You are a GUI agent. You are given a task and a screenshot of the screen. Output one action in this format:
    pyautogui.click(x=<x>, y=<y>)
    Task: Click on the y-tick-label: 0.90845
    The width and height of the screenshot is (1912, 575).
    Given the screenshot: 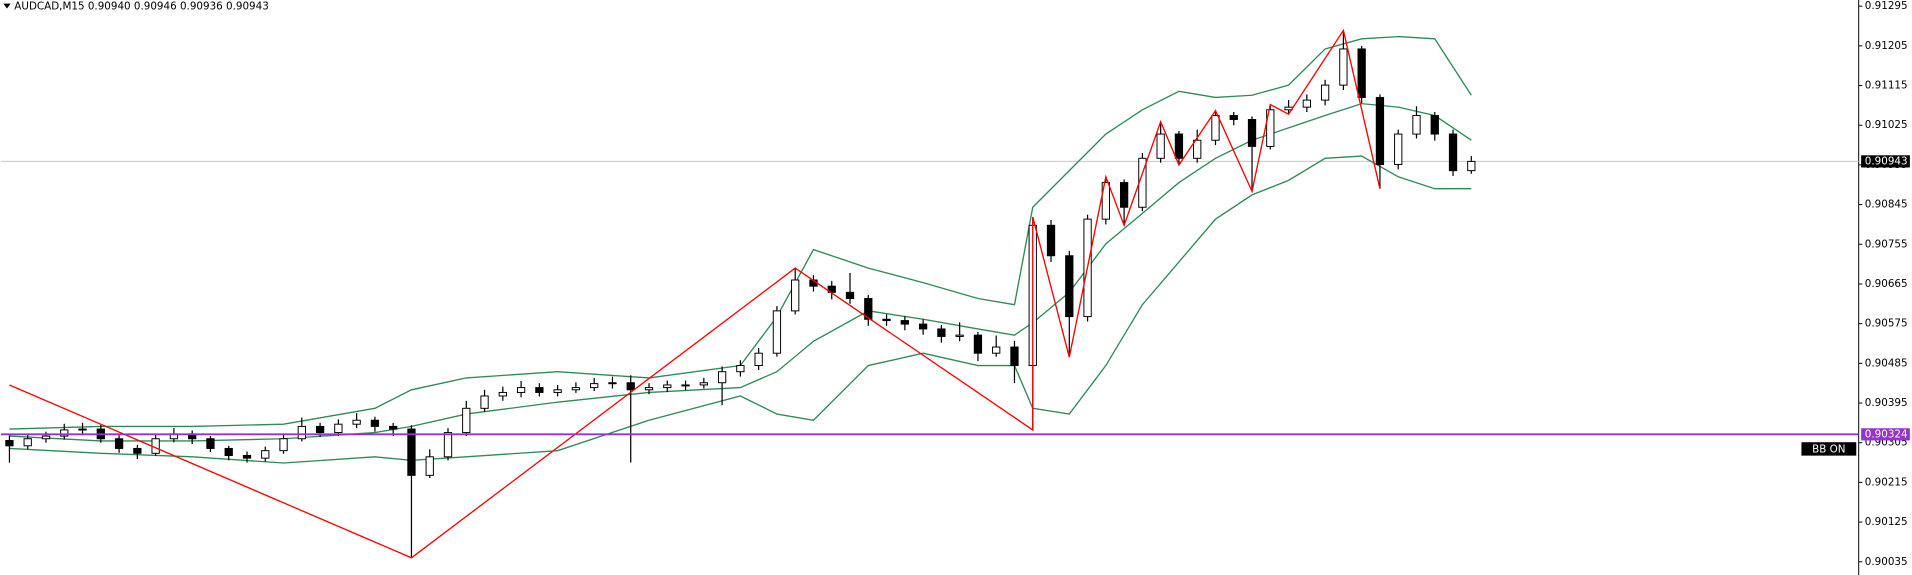 What is the action you would take?
    pyautogui.click(x=1886, y=205)
    